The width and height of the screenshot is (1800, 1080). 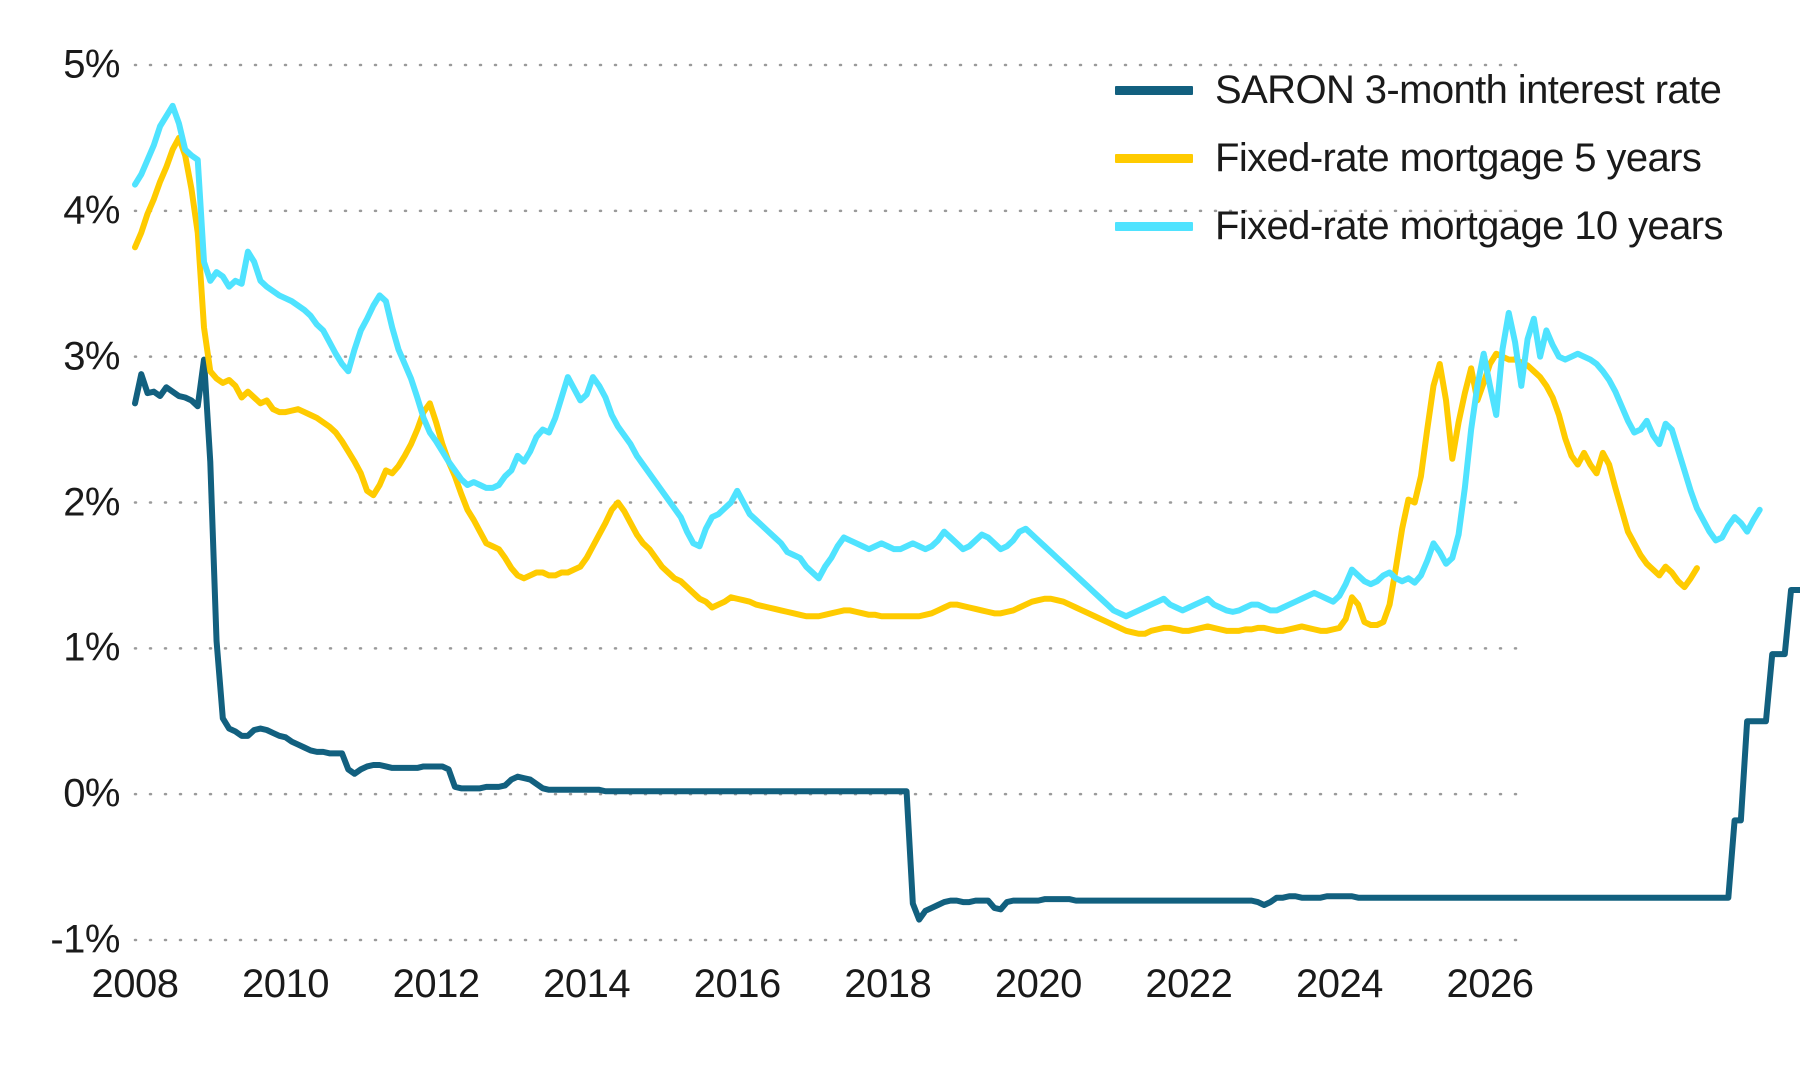 What do you see at coordinates (91, 793) in the screenshot?
I see `y-tick-label: 0%` at bounding box center [91, 793].